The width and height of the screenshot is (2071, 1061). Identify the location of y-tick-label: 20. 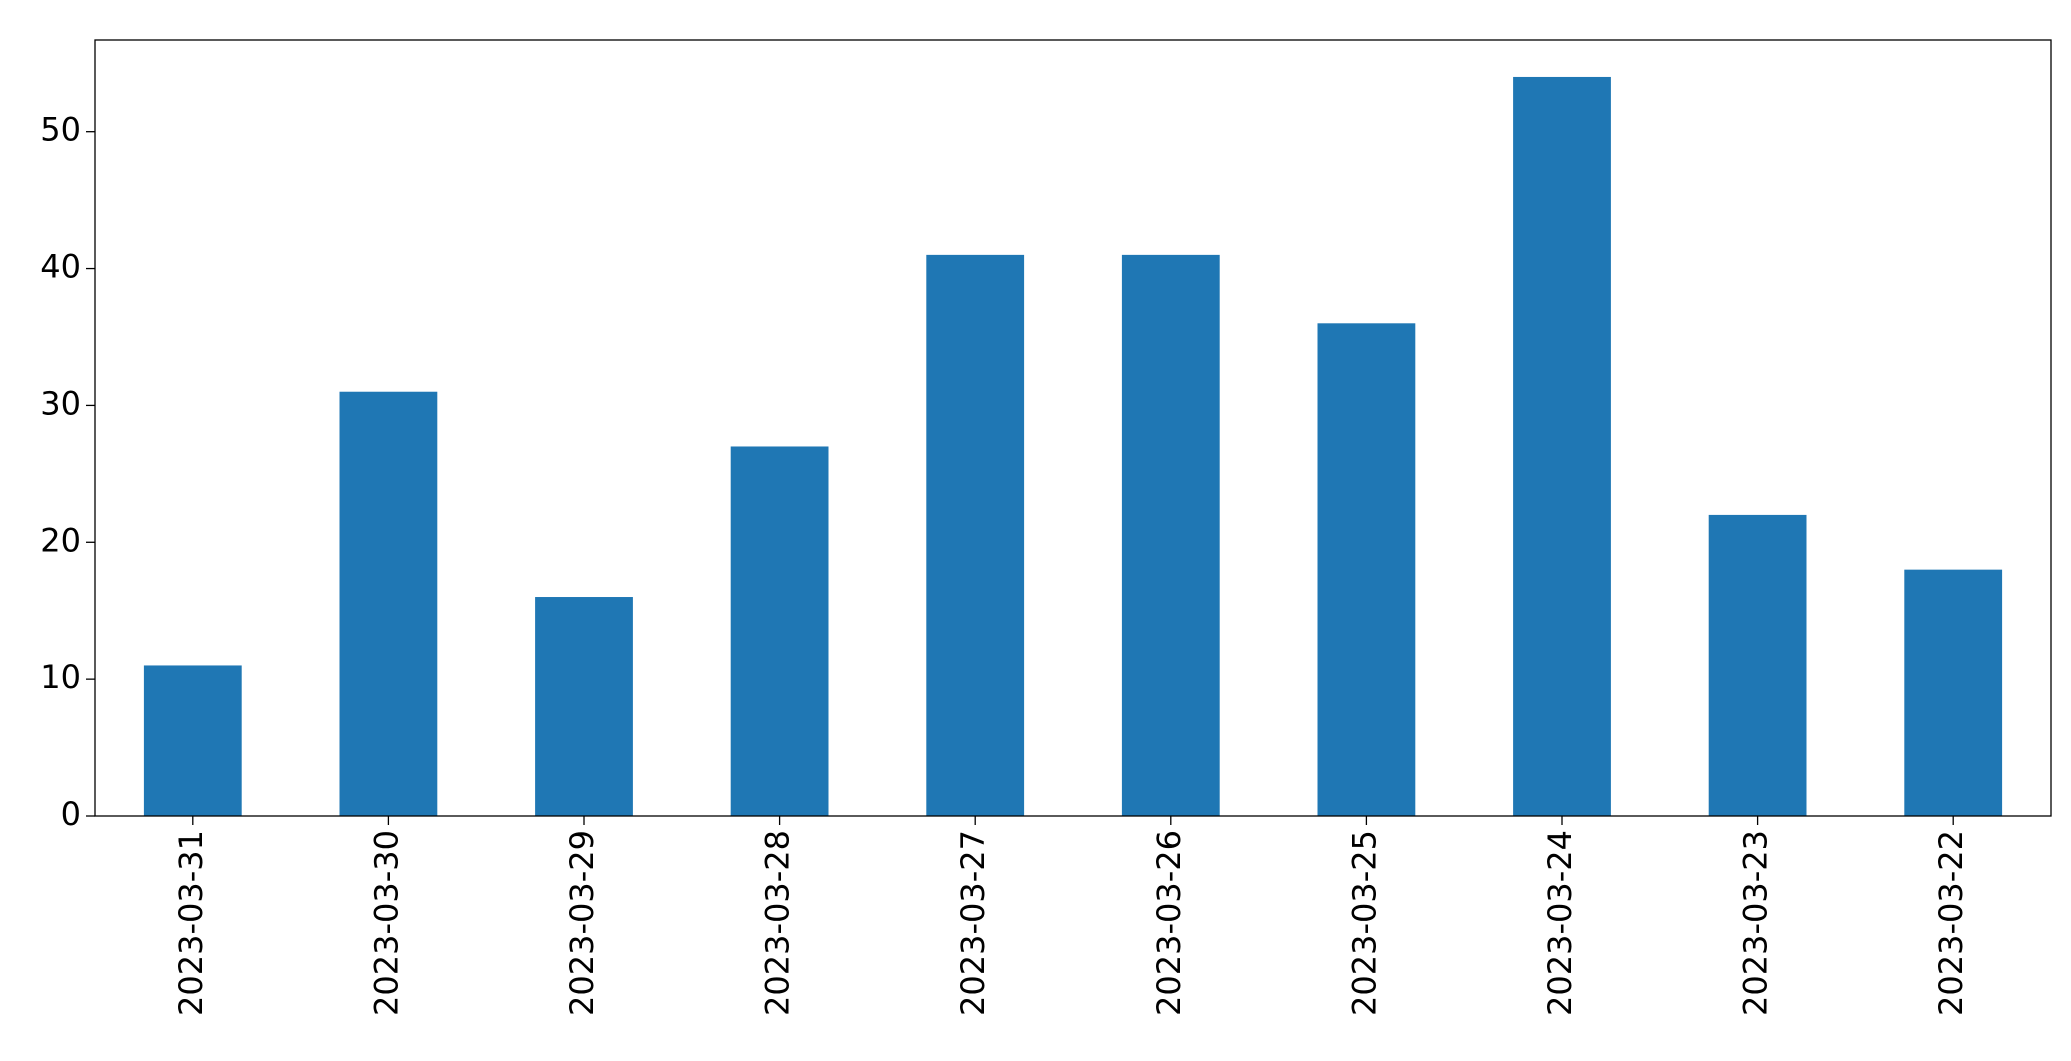
(60, 540).